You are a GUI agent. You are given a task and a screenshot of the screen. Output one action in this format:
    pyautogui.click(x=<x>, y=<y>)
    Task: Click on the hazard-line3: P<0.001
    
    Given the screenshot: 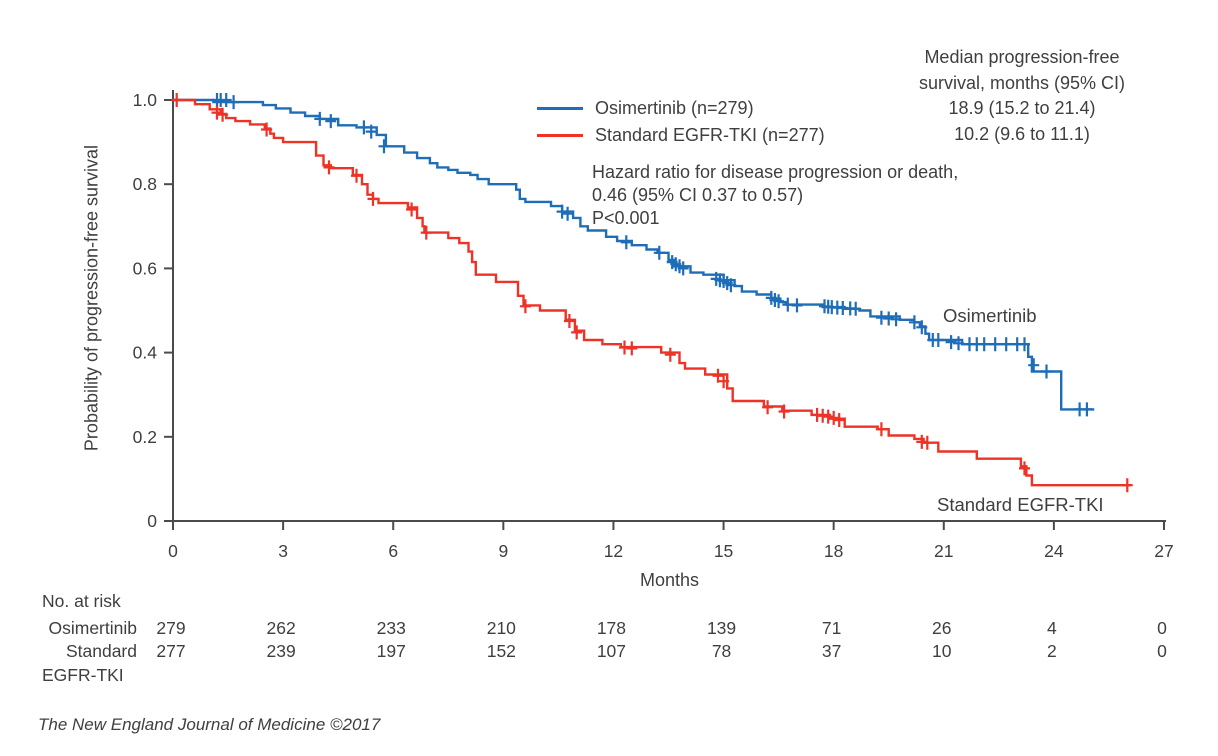 What is the action you would take?
    pyautogui.click(x=626, y=218)
    